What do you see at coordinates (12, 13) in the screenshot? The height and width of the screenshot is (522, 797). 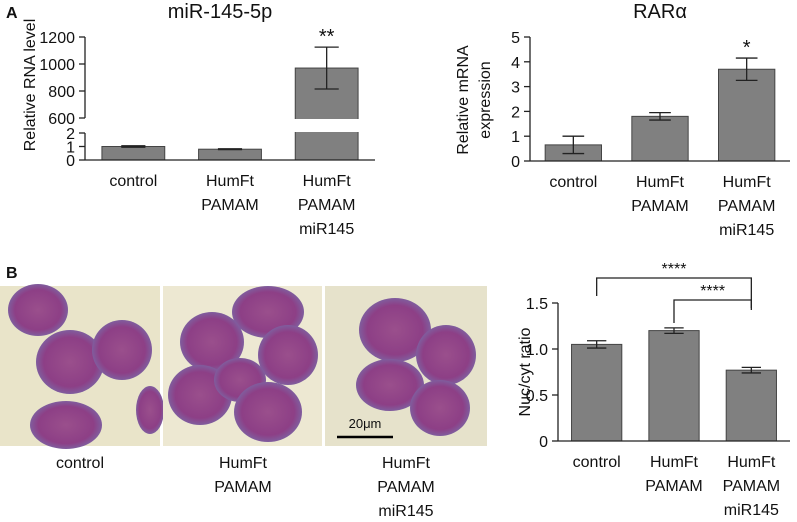 I see `panel-letter: A` at bounding box center [12, 13].